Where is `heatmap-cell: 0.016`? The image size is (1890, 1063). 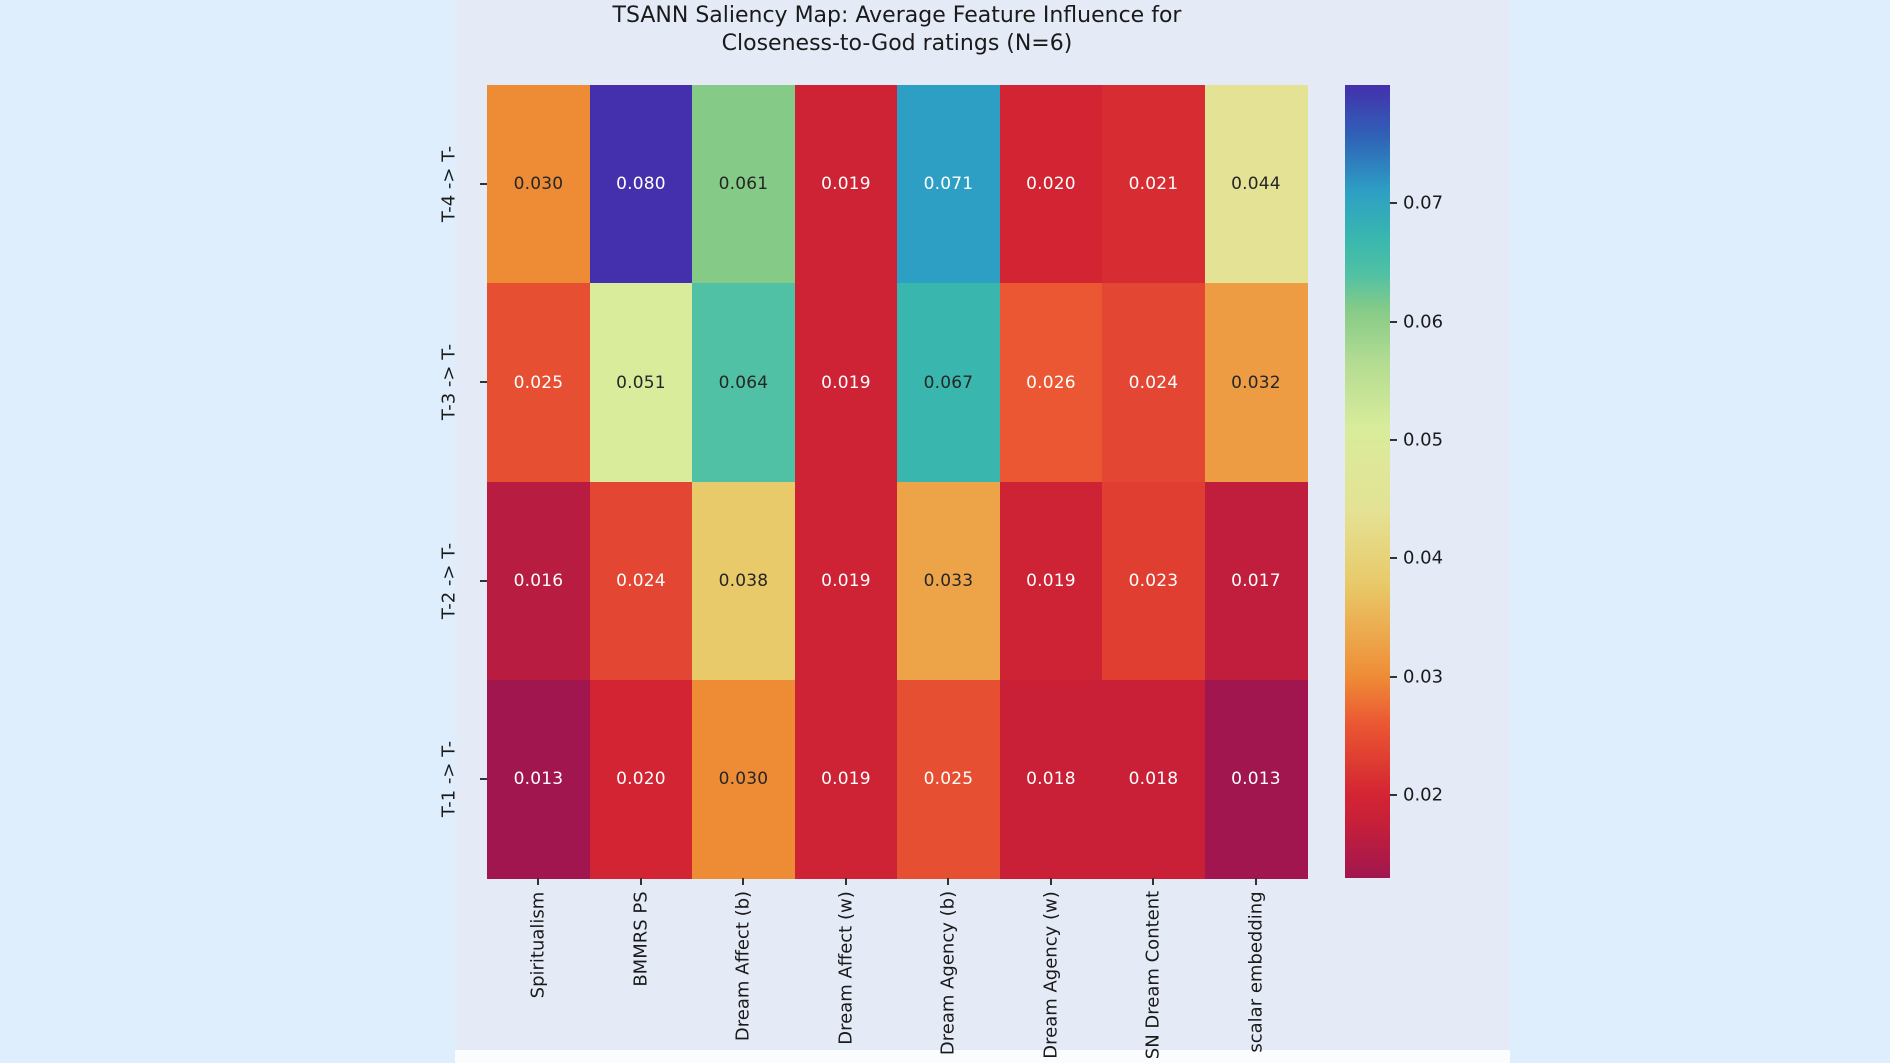
heatmap-cell: 0.016 is located at coordinates (538, 581).